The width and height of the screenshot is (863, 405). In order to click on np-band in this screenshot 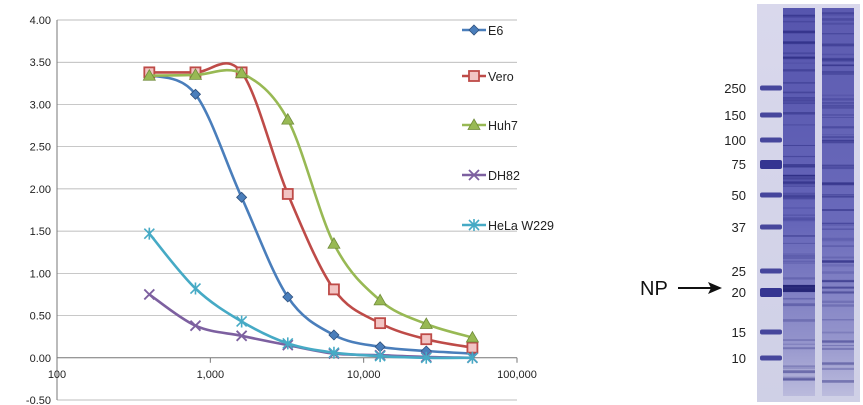, I will do `click(799, 288)`.